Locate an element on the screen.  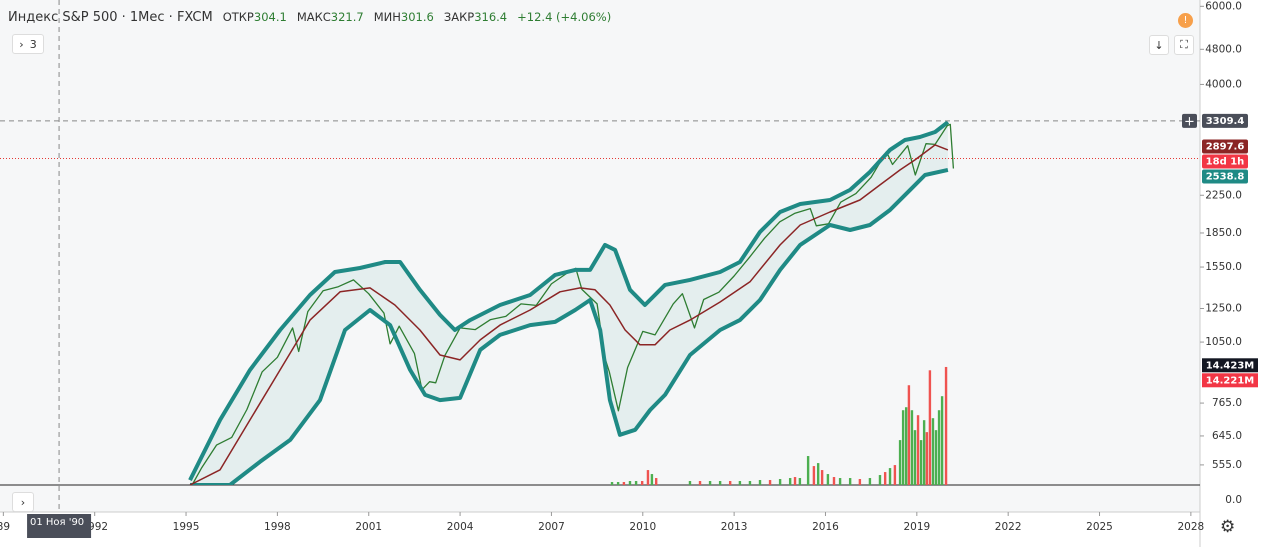
y-tick-label: 1850.0 is located at coordinates (1223, 233).